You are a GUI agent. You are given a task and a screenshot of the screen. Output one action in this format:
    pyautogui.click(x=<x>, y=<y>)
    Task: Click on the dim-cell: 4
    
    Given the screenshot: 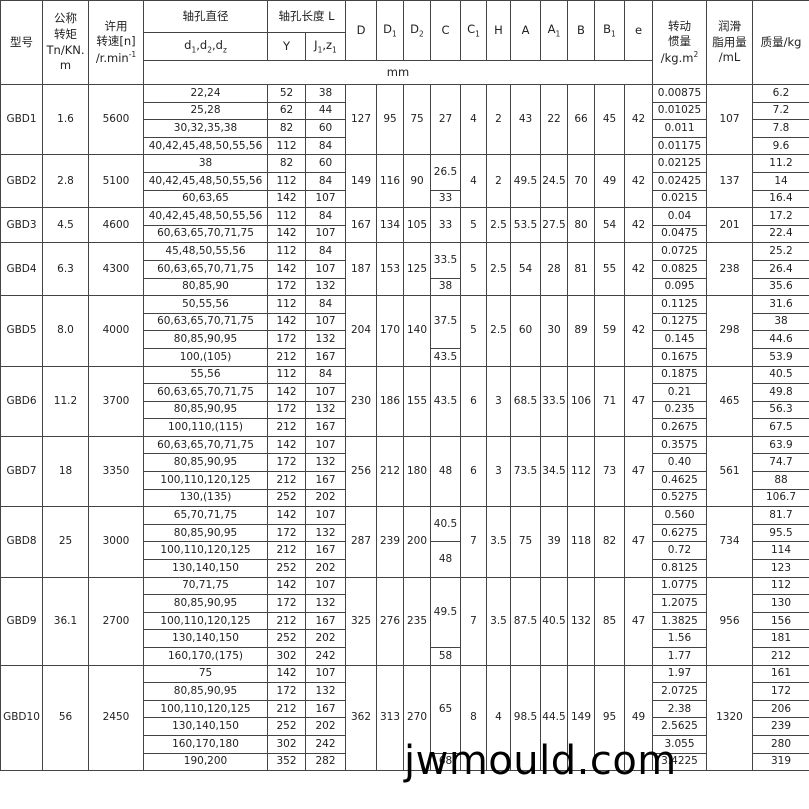 What is the action you would take?
    pyautogui.click(x=473, y=119)
    